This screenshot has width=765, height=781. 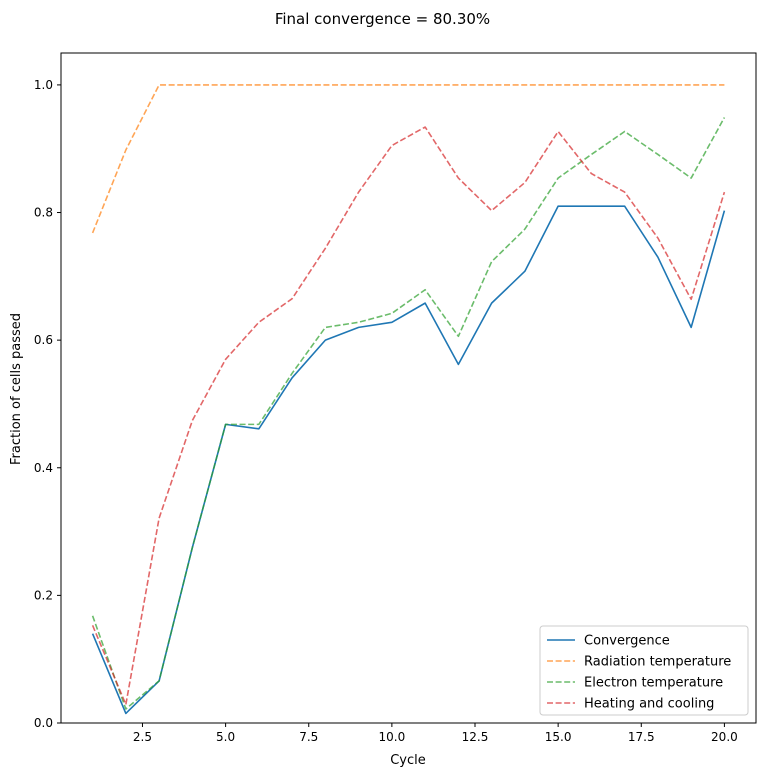 I want to click on x-tick-label: 17.5, so click(x=641, y=737).